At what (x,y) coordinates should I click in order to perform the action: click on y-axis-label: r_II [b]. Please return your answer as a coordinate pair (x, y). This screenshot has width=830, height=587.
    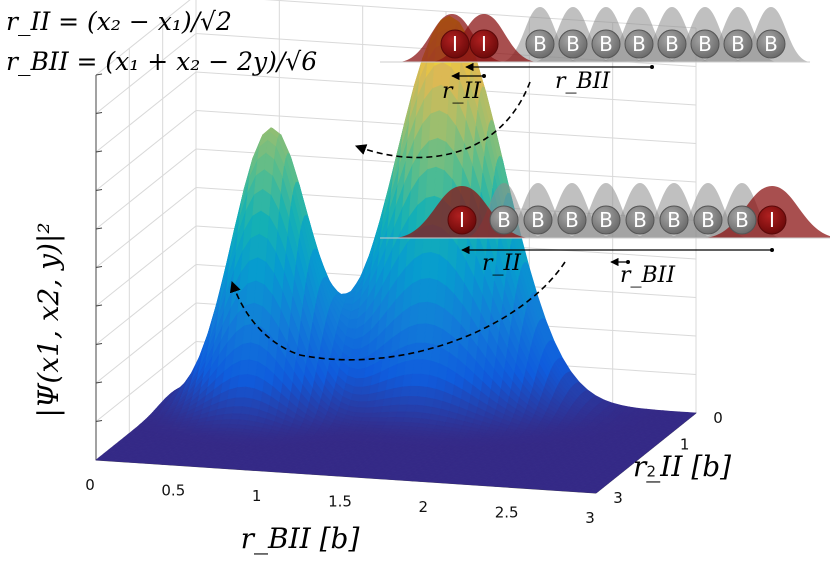
    Looking at the image, I should click on (682, 466).